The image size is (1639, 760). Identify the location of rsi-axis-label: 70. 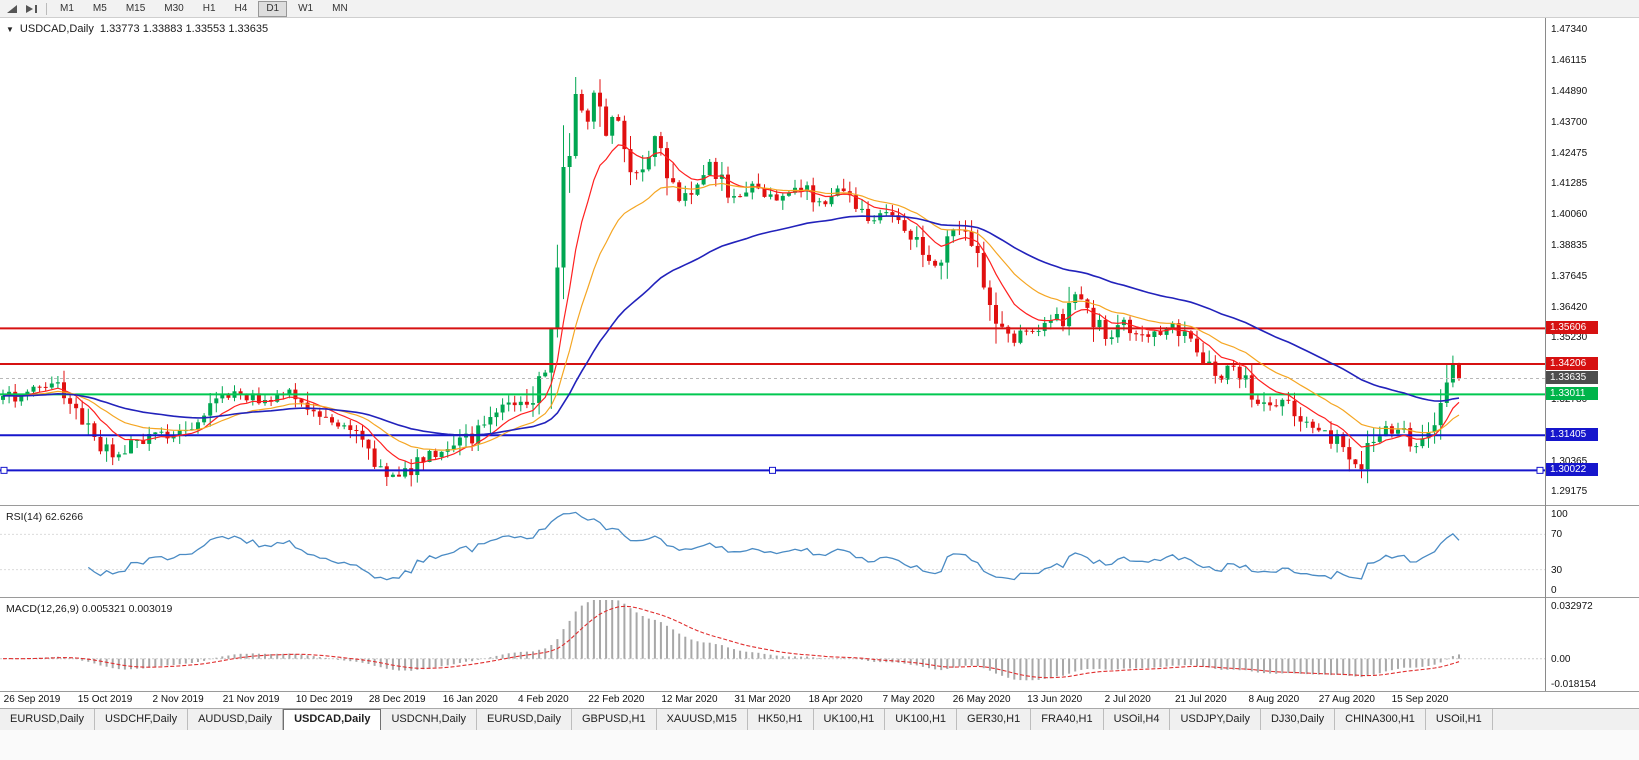
(1557, 535).